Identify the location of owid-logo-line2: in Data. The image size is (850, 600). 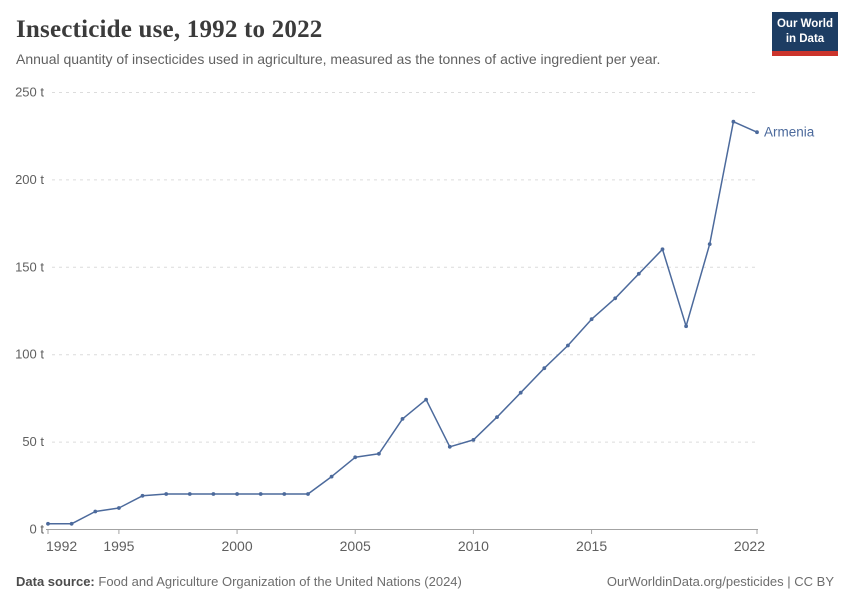
(805, 38).